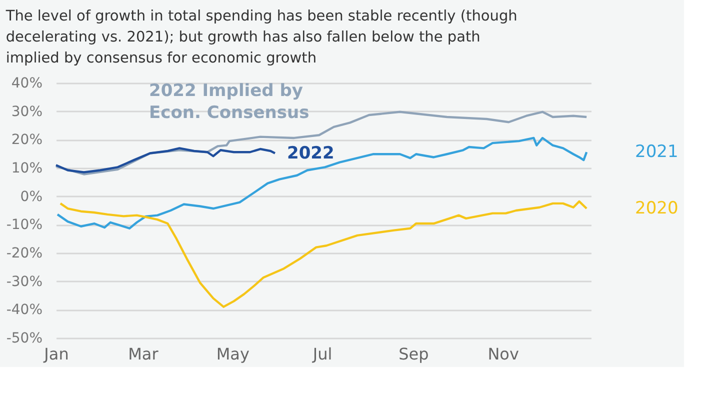  What do you see at coordinates (31, 196) in the screenshot?
I see `y-tick-label: 0%` at bounding box center [31, 196].